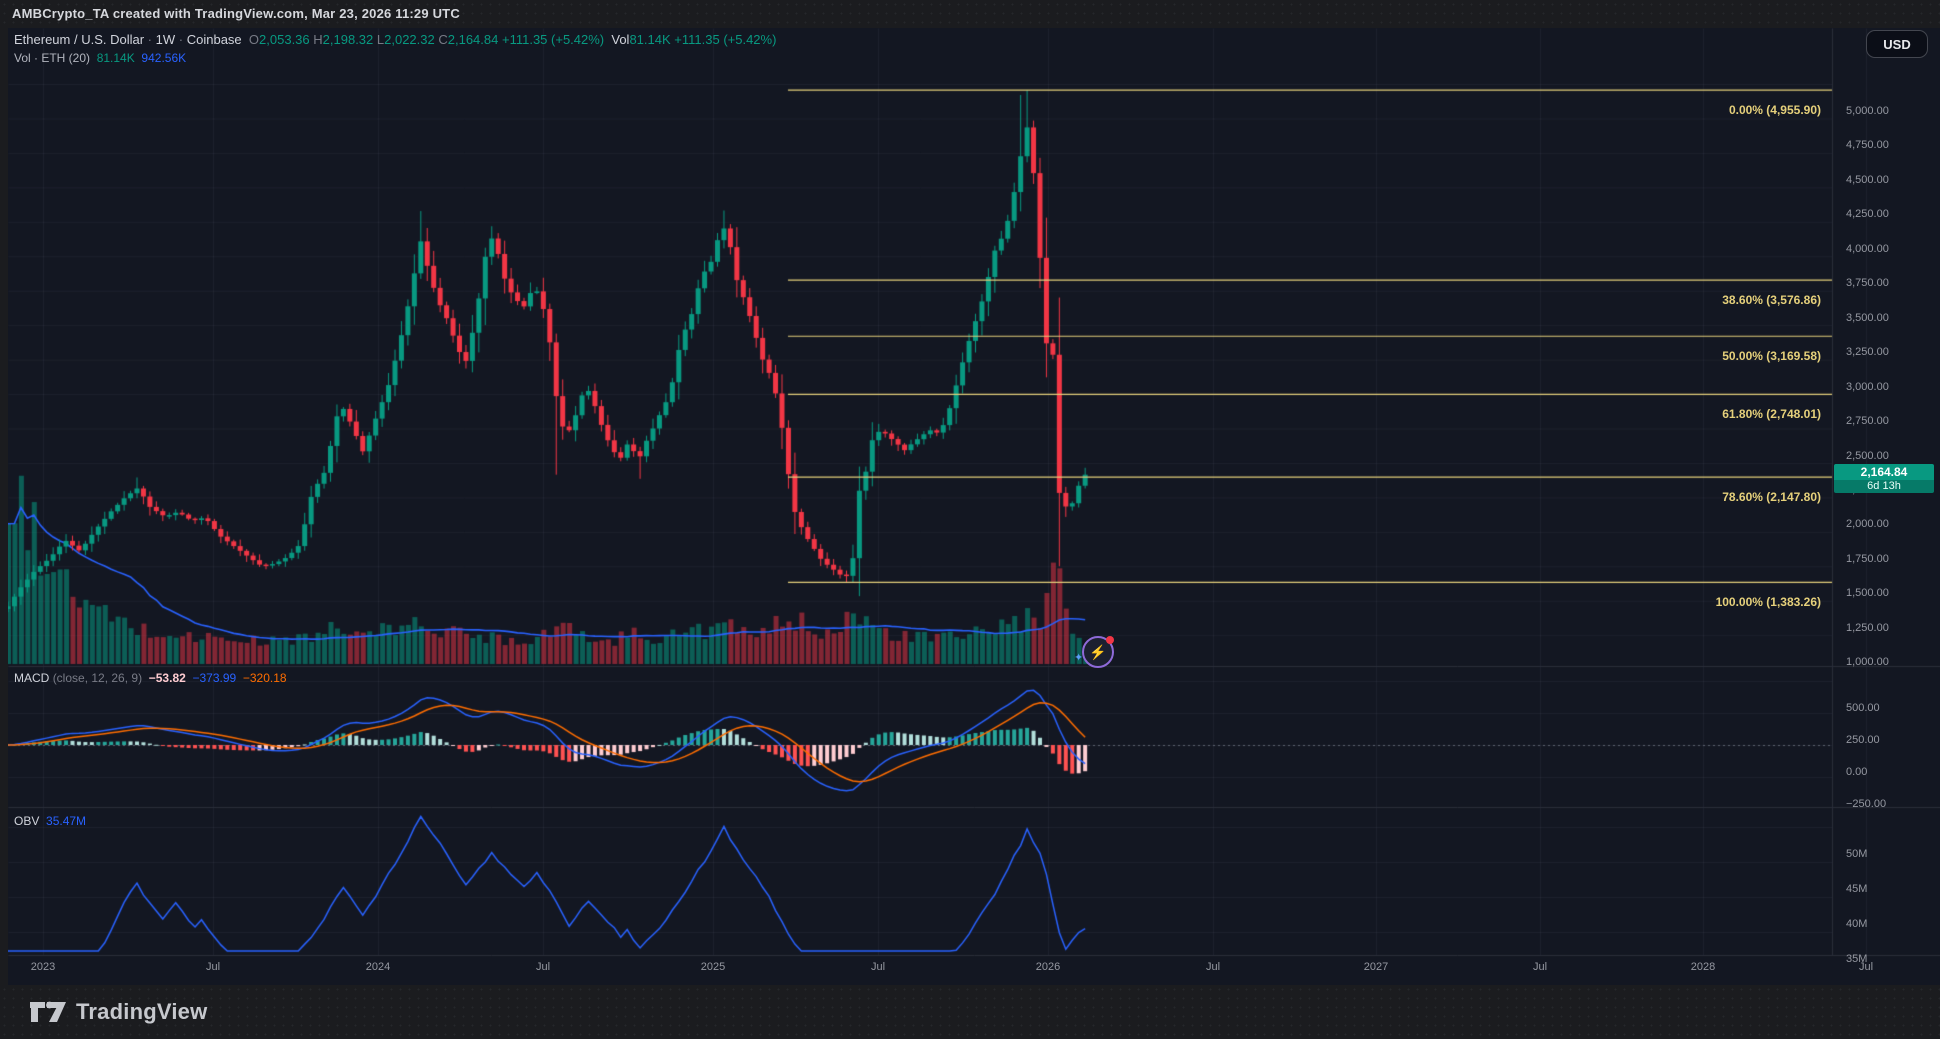  Describe the element at coordinates (1867, 283) in the screenshot. I see `price-tick: 3,750.00` at that location.